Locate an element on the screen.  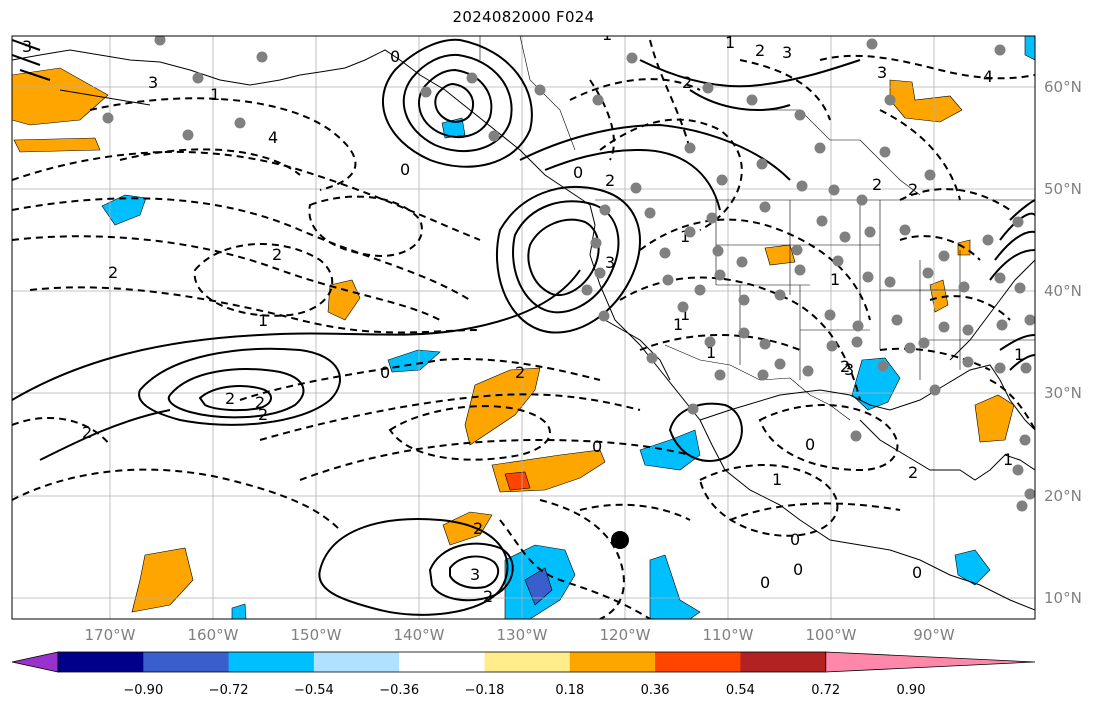
latitude-label: 60°N is located at coordinates (1063, 87).